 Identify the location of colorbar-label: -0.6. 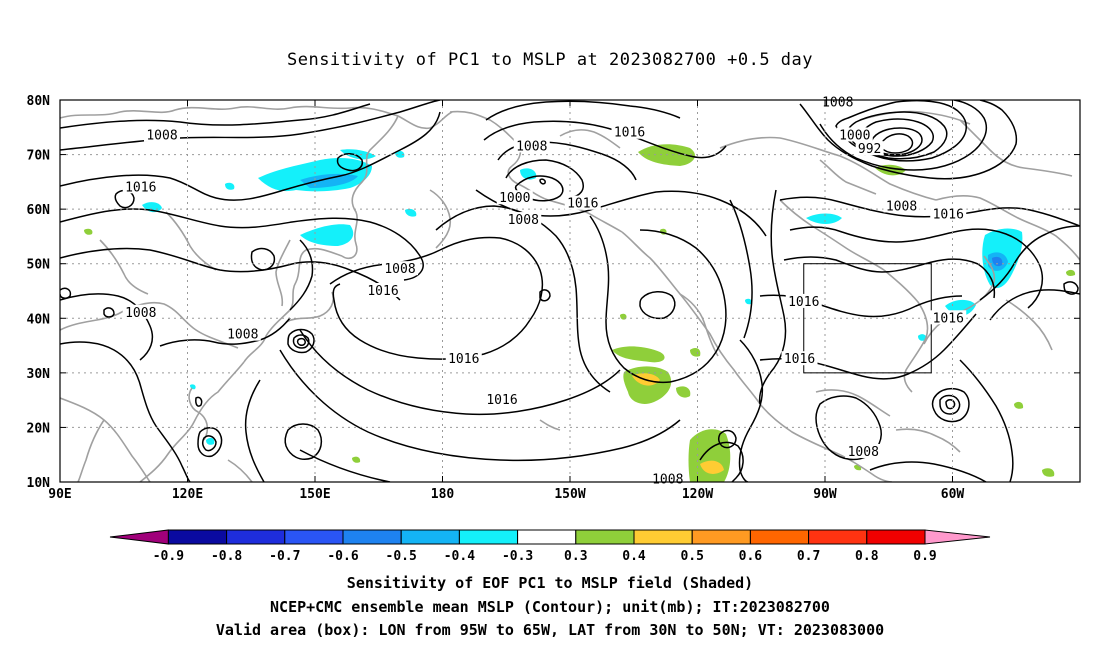
(342, 556).